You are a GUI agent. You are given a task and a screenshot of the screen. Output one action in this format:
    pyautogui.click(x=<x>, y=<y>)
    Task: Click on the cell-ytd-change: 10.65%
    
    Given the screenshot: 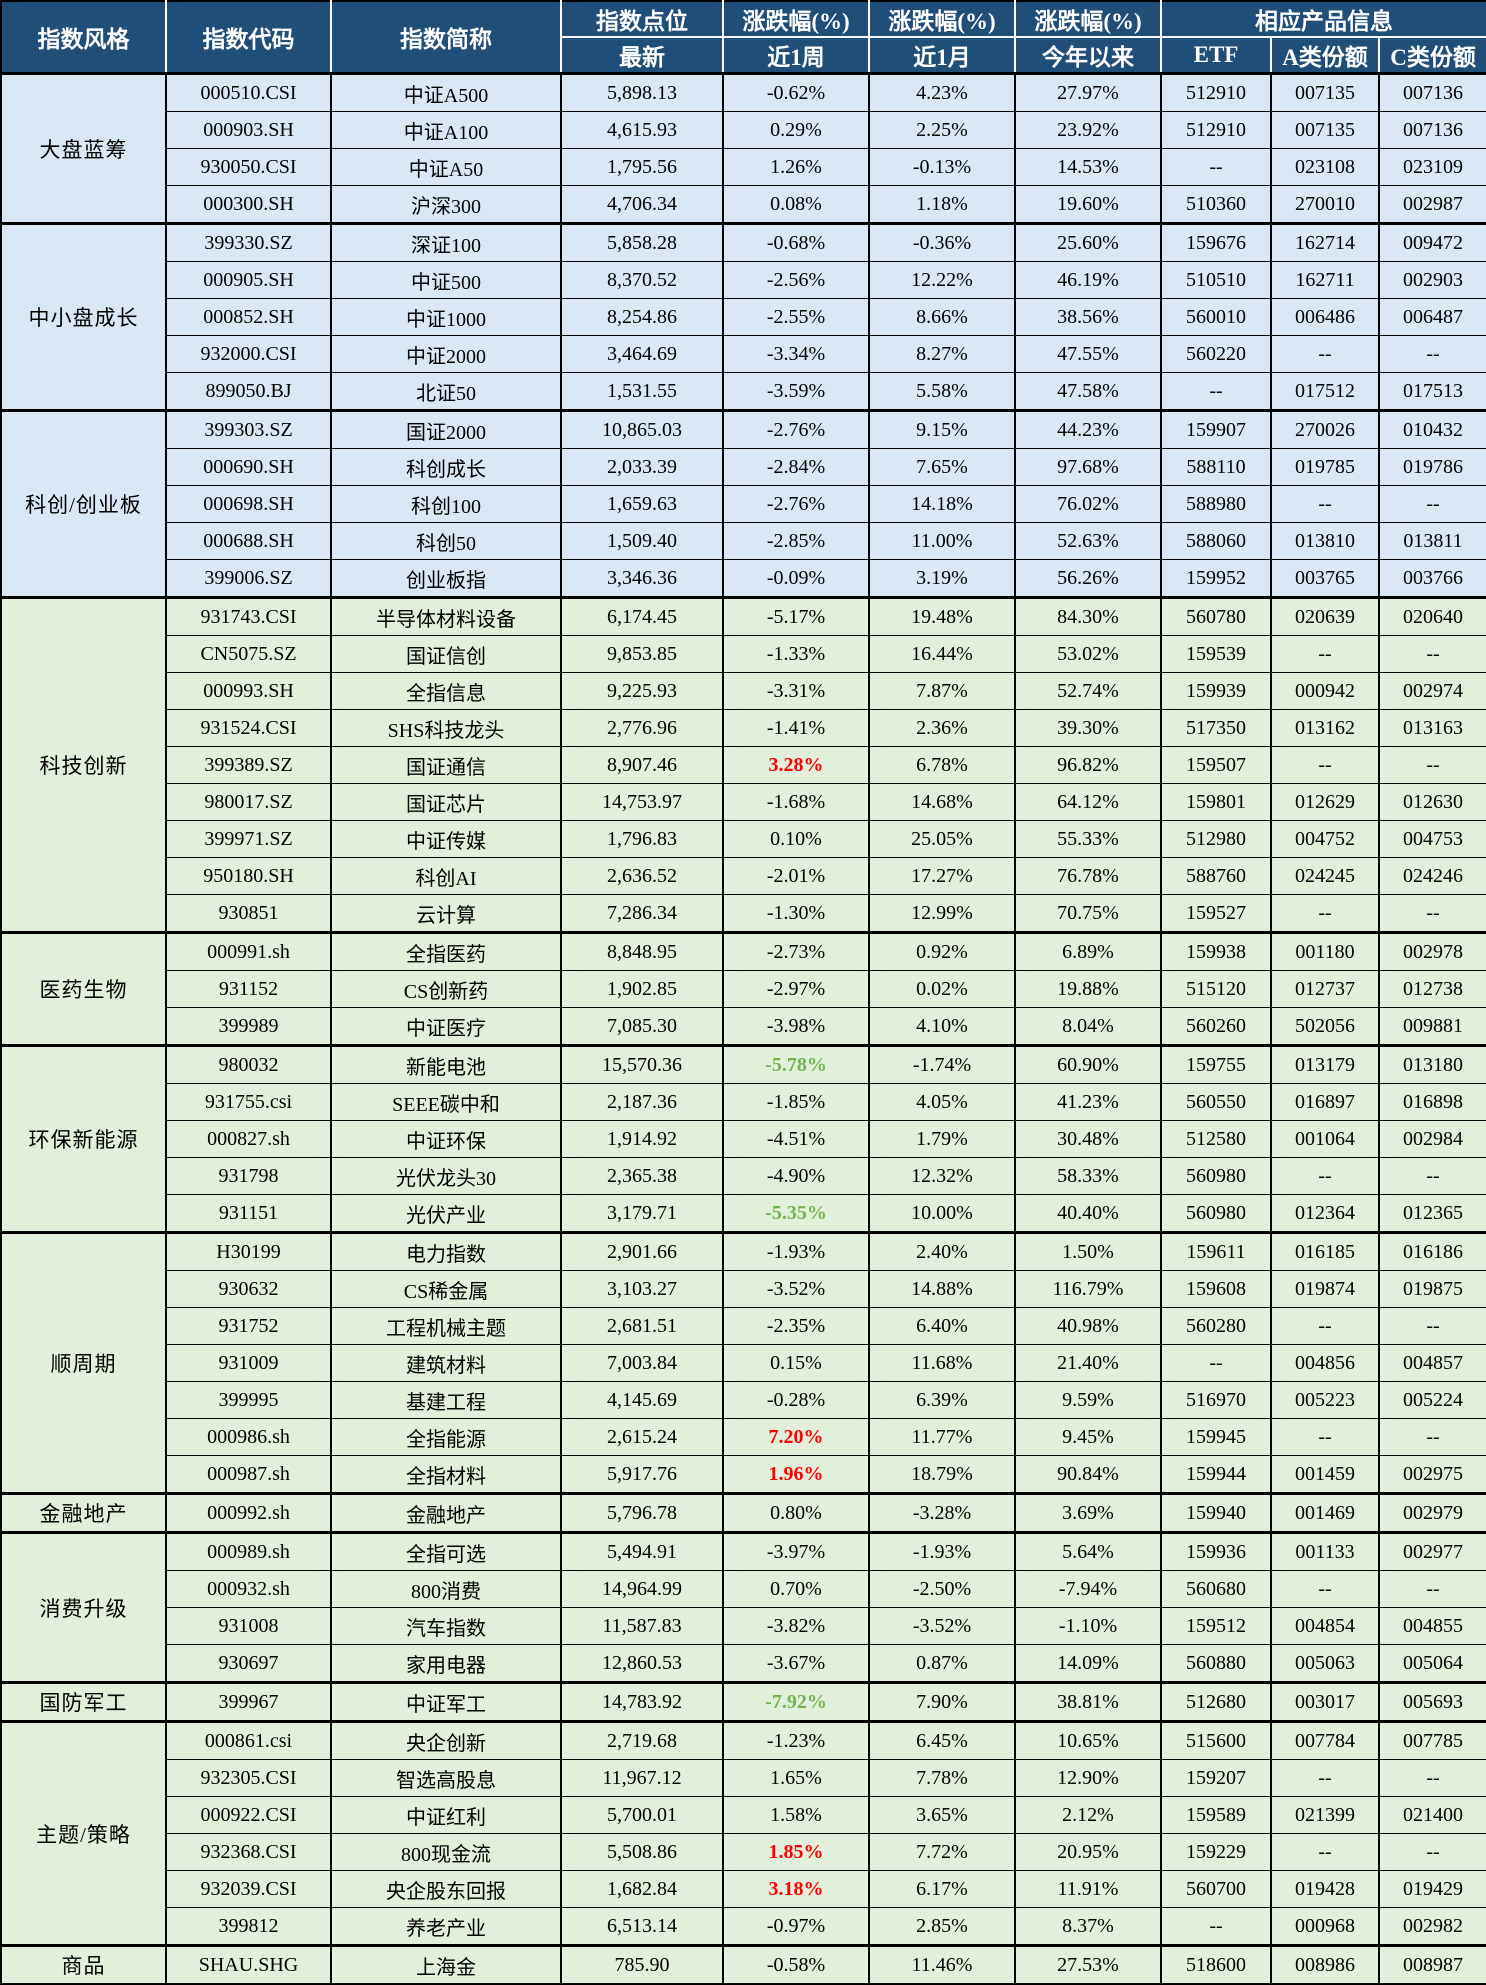 What is the action you would take?
    pyautogui.click(x=1088, y=1740)
    